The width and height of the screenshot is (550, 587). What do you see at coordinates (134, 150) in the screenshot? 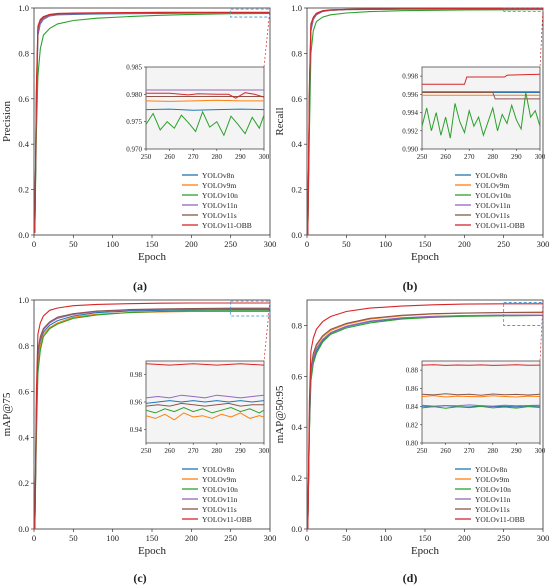
I see `inset-y-tick-label: 0.970` at bounding box center [134, 150].